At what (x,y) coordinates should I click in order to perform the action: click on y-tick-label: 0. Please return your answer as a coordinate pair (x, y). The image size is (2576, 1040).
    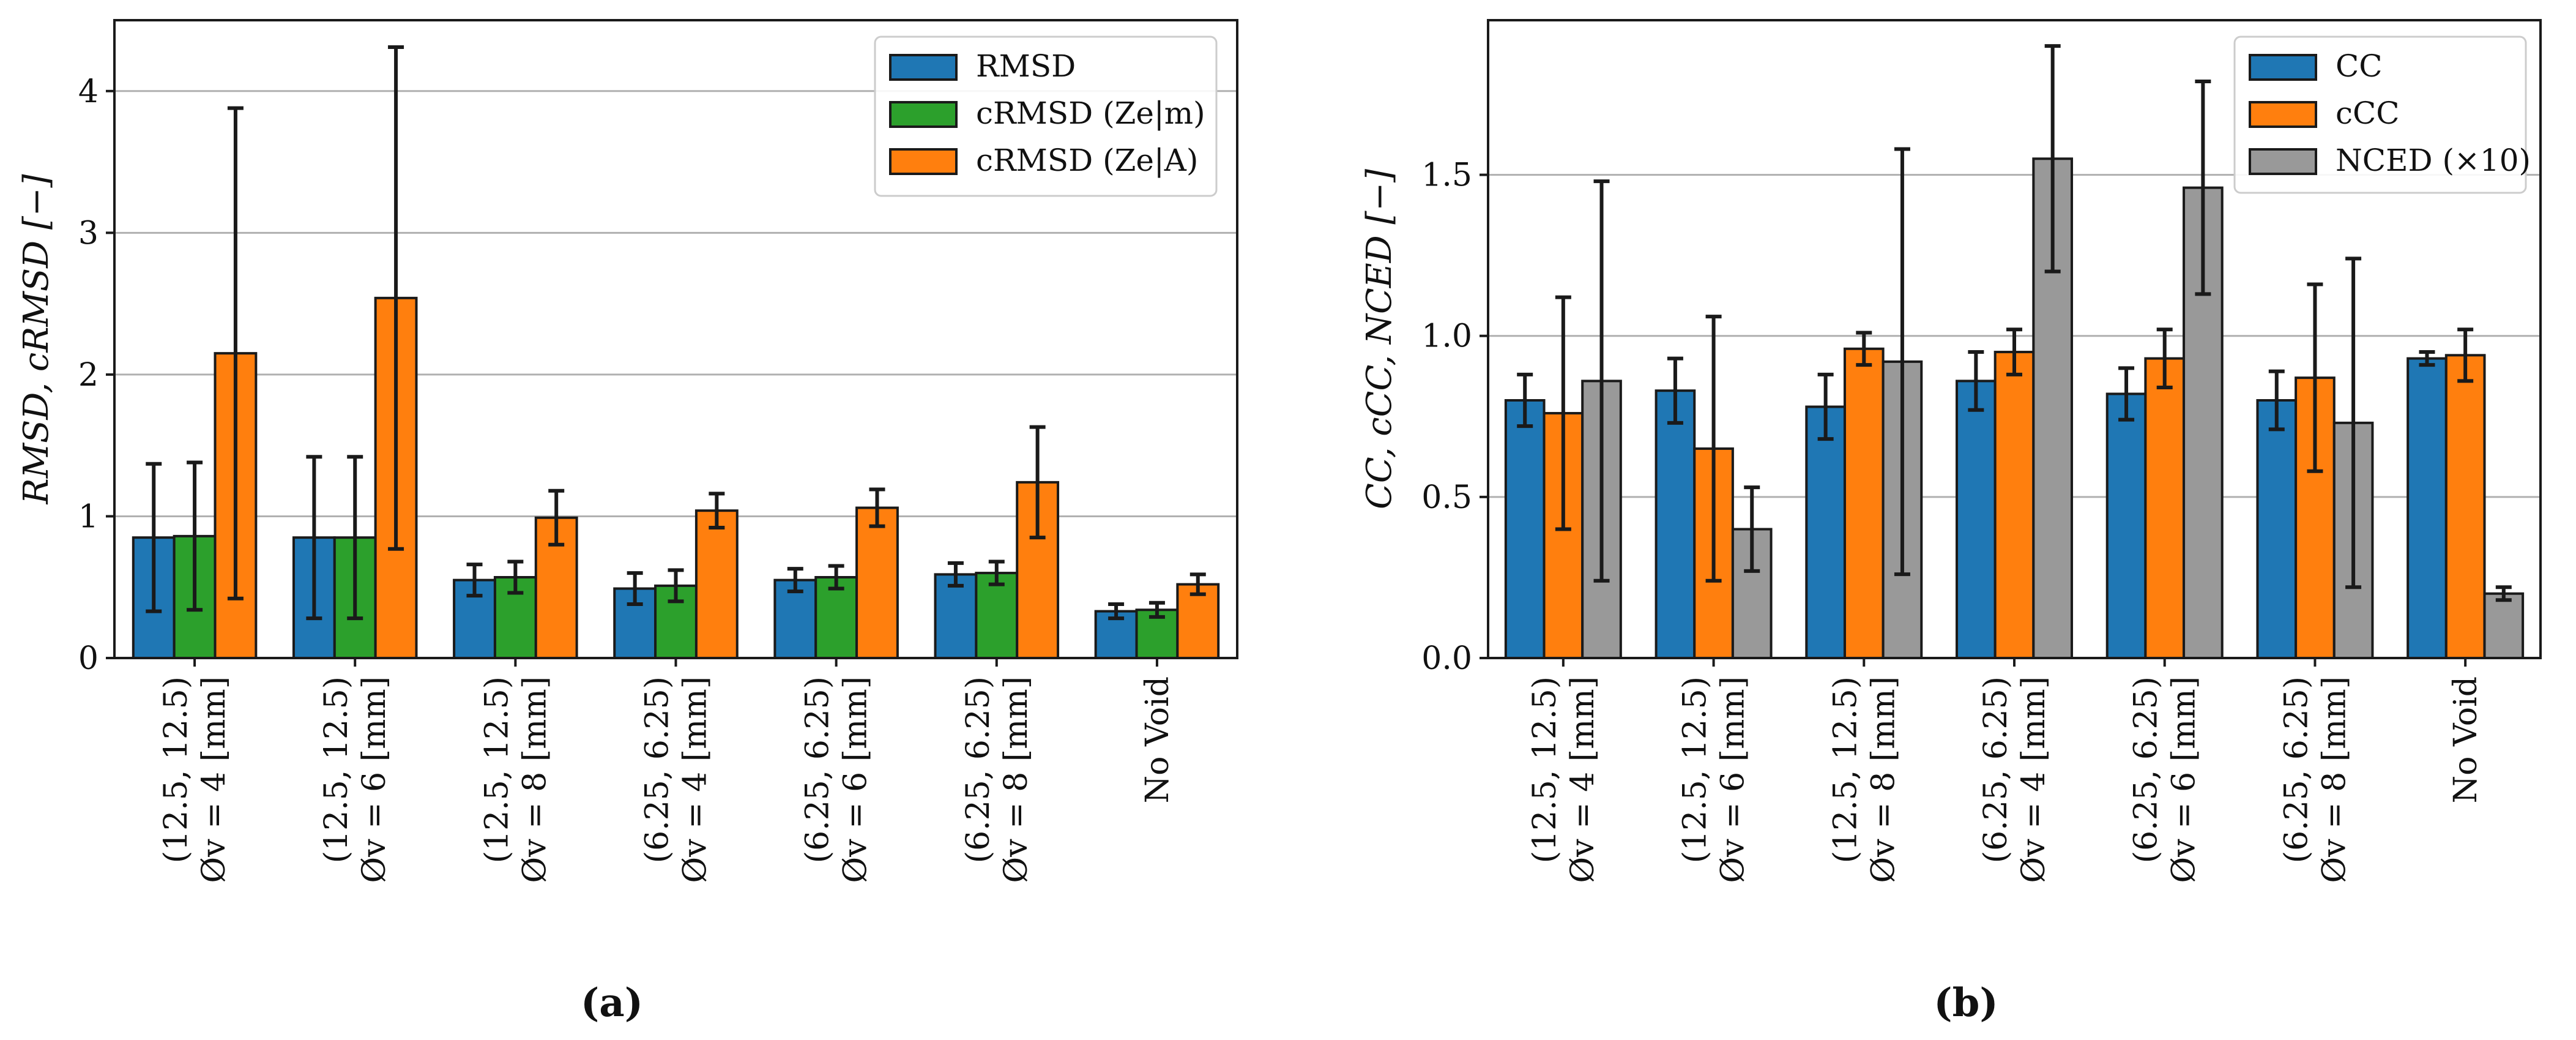
    Looking at the image, I should click on (89, 658).